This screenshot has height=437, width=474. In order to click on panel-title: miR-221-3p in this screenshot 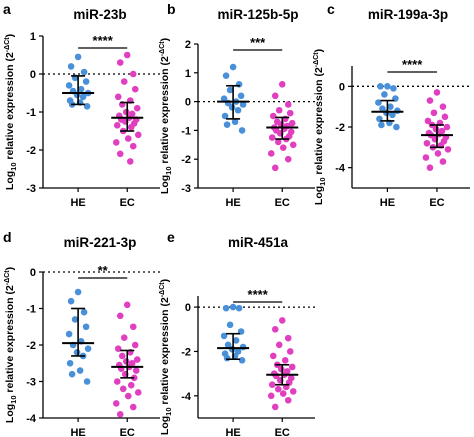, I will do `click(100, 242)`.